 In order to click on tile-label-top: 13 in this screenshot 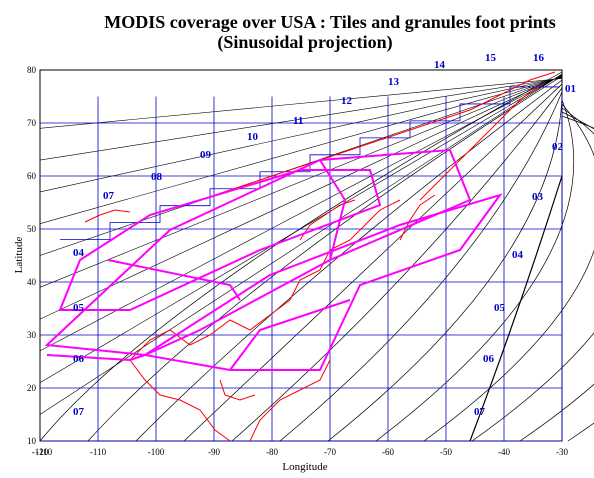, I will do `click(394, 82)`.